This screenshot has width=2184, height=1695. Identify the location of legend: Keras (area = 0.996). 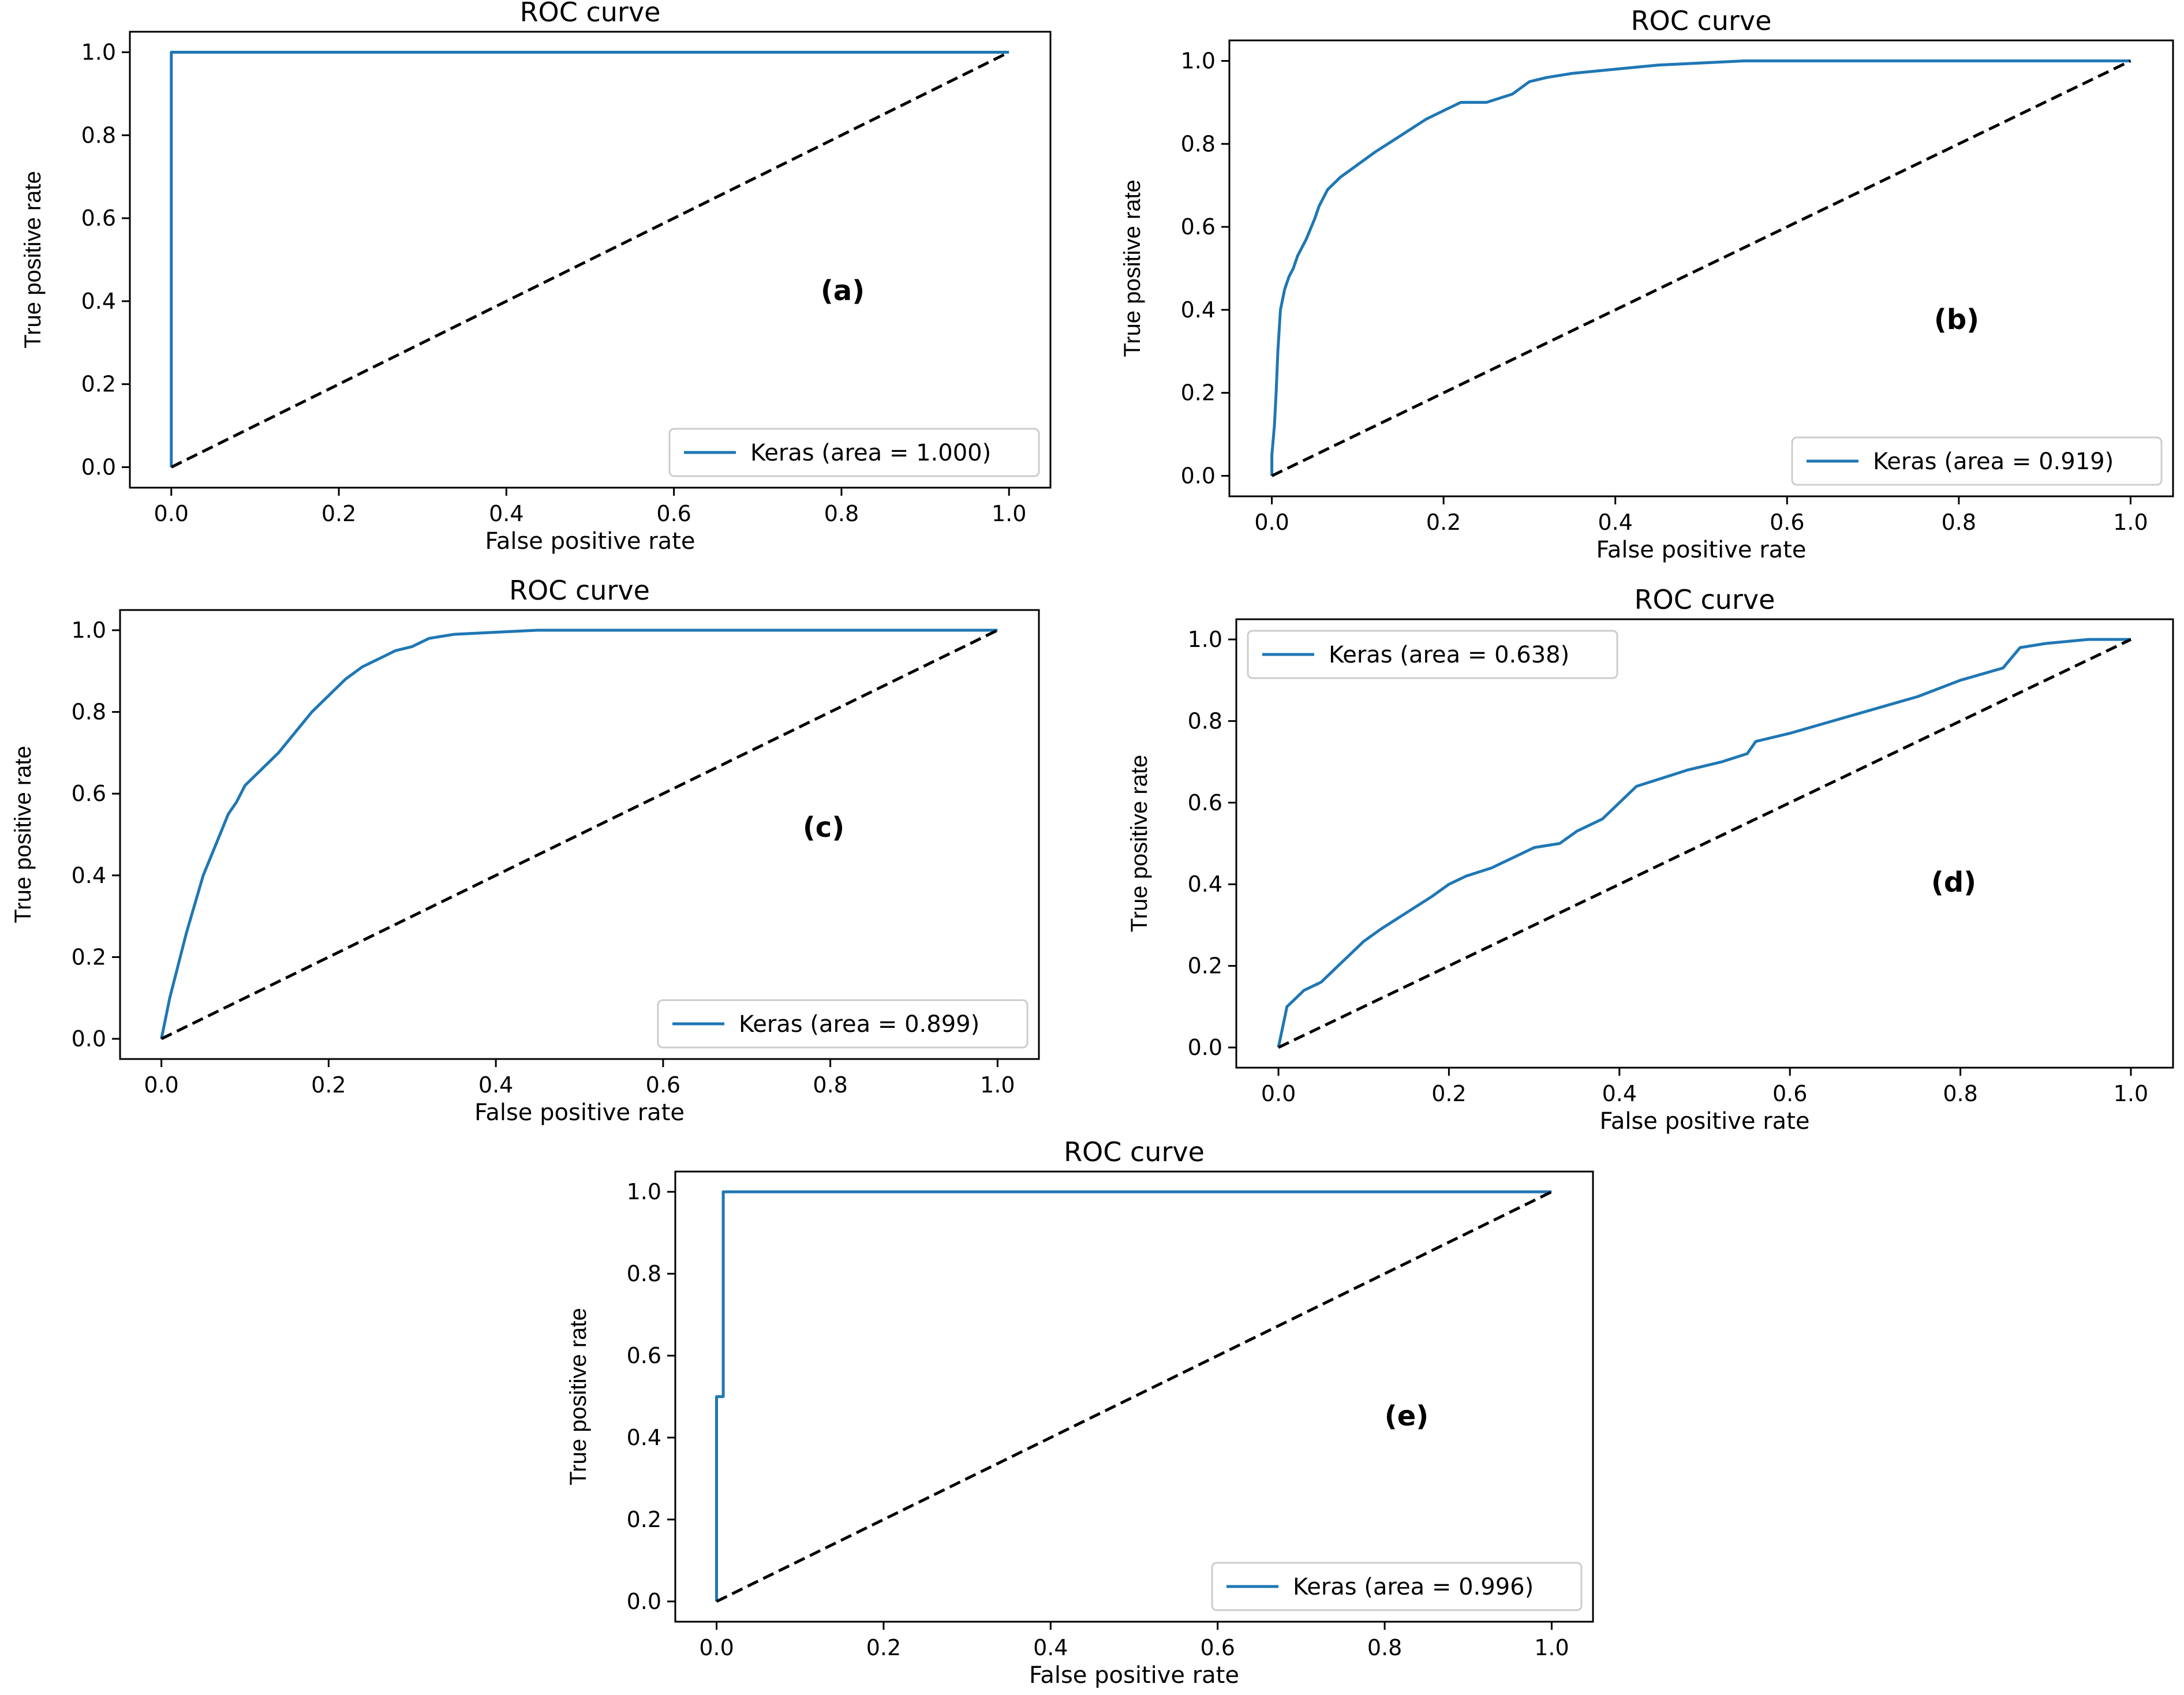
(1397, 1587).